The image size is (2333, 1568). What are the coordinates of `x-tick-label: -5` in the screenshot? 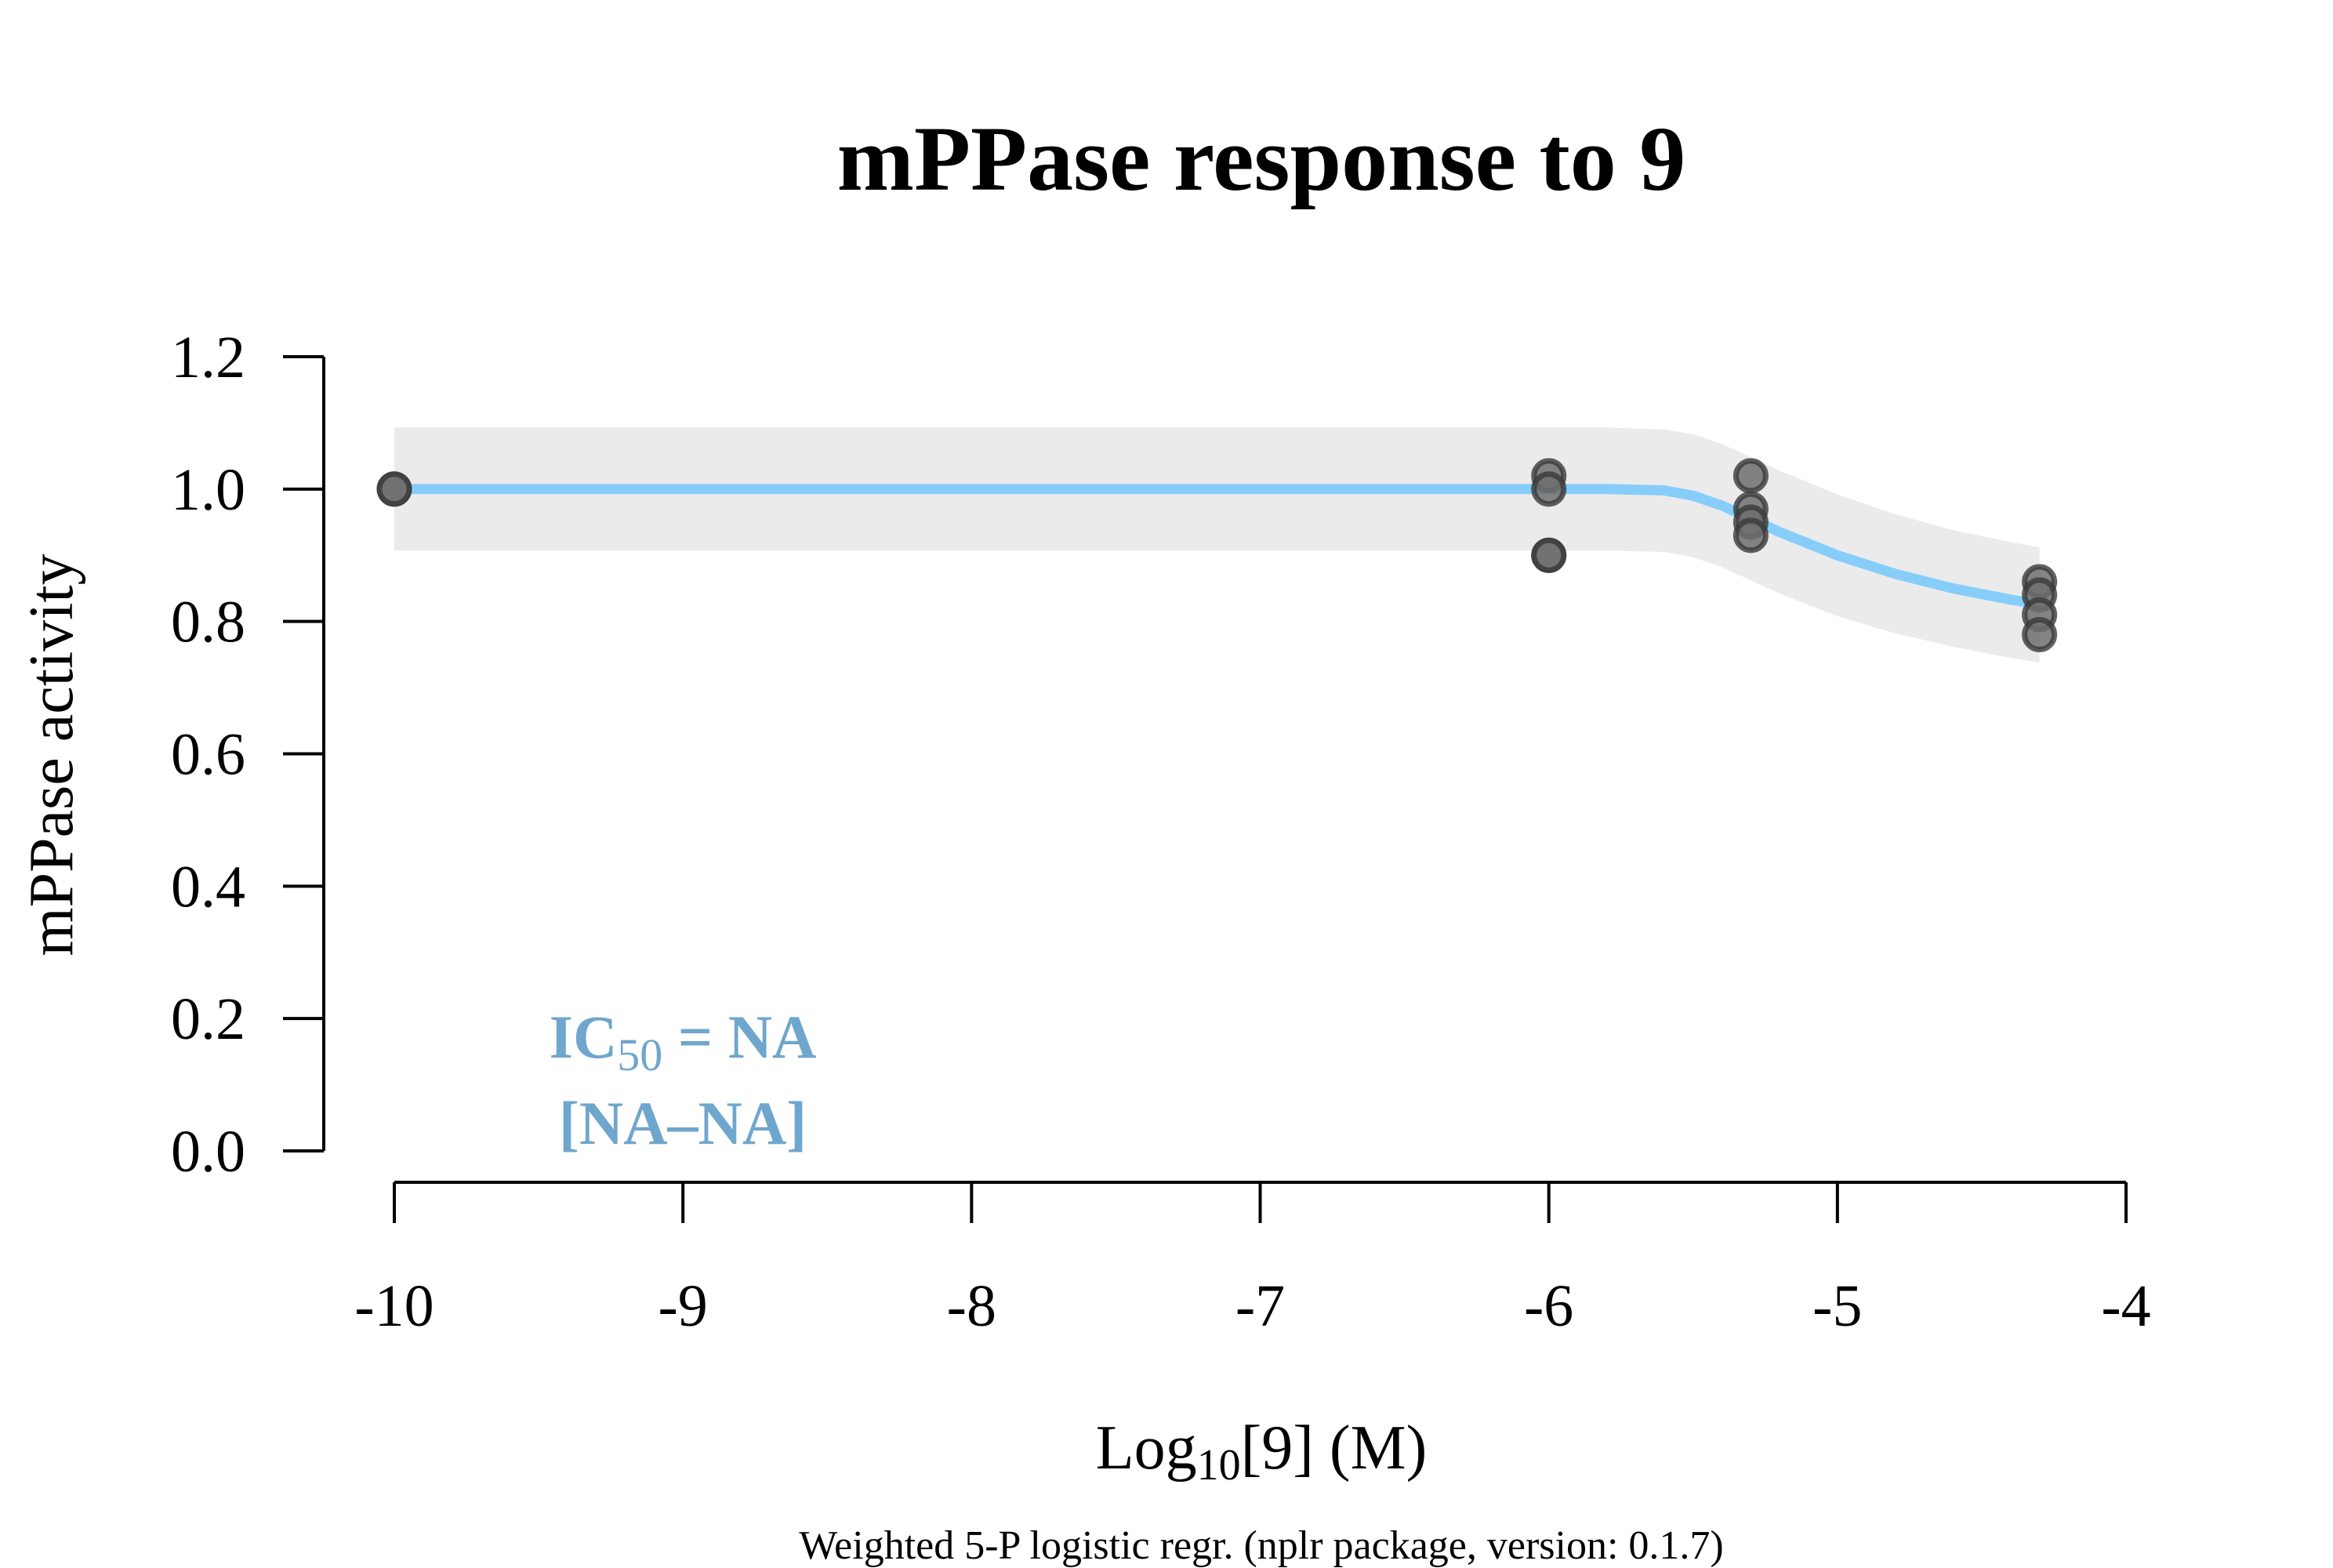 It's located at (1837, 1306).